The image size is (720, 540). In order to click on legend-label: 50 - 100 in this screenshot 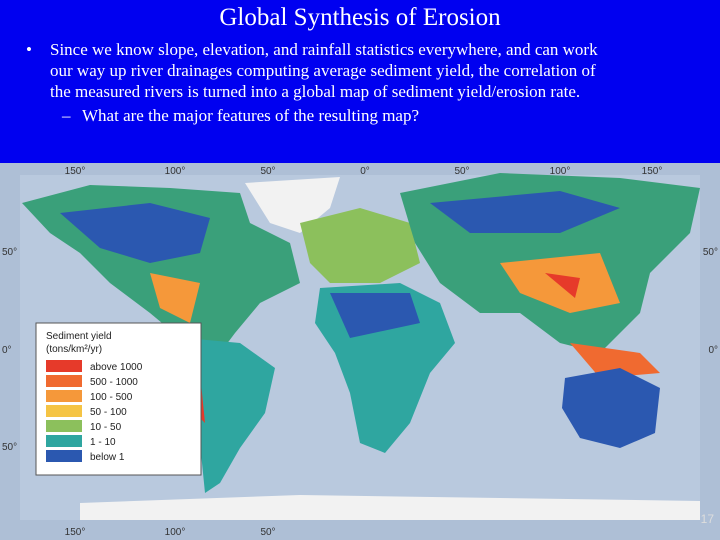, I will do `click(108, 412)`.